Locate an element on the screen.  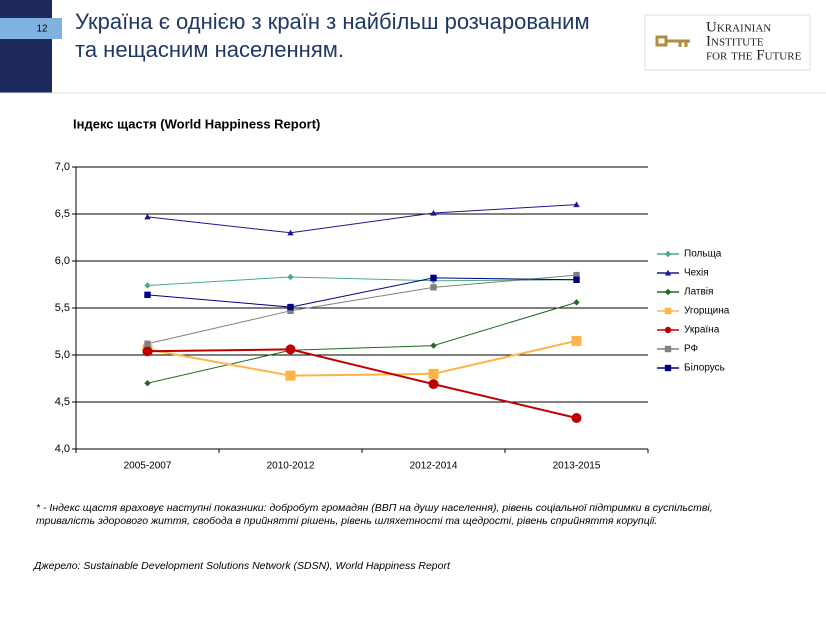
slide-number-box is located at coordinates (31, 28).